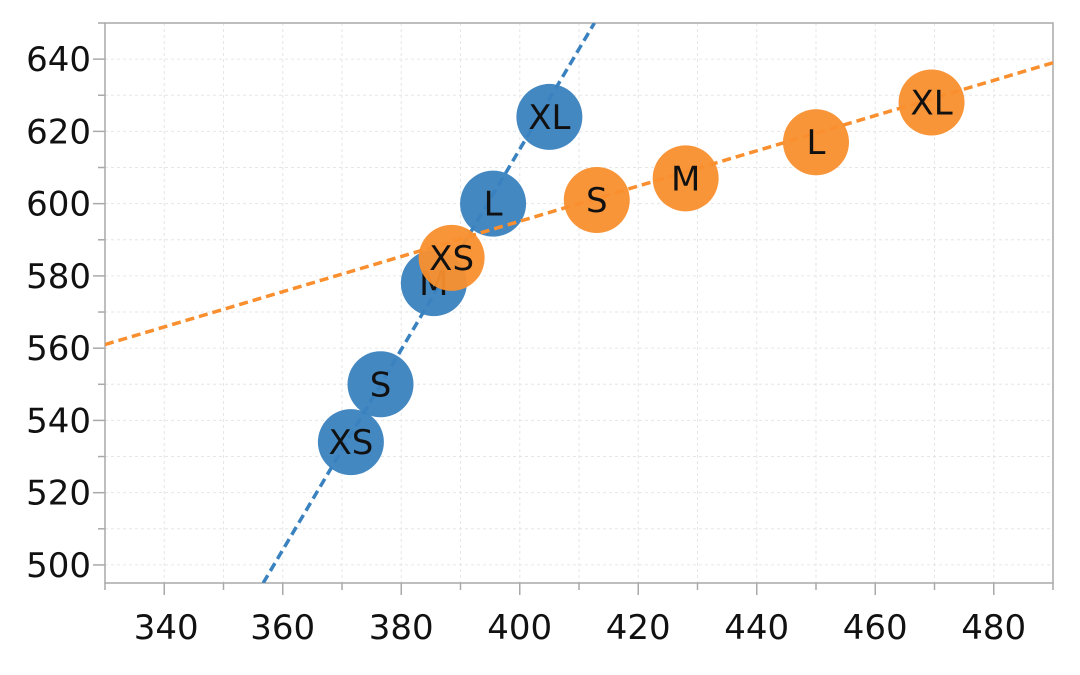 Image resolution: width=1080 pixels, height=675 pixels. Describe the element at coordinates (756, 628) in the screenshot. I see `x-tick-label: 440` at that location.